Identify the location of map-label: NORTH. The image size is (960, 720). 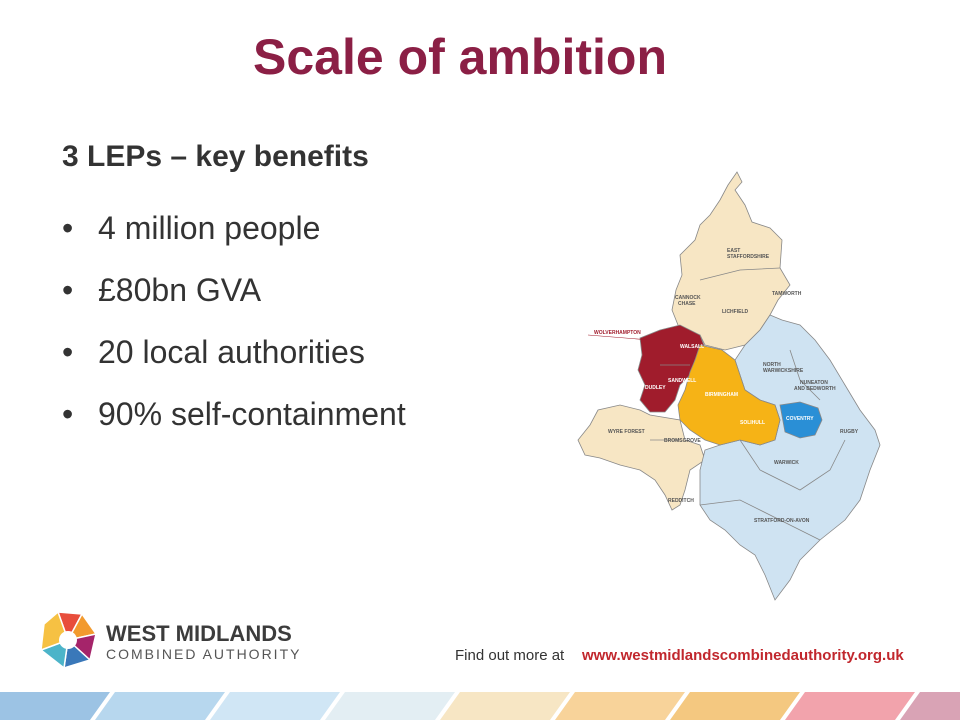
(772, 365).